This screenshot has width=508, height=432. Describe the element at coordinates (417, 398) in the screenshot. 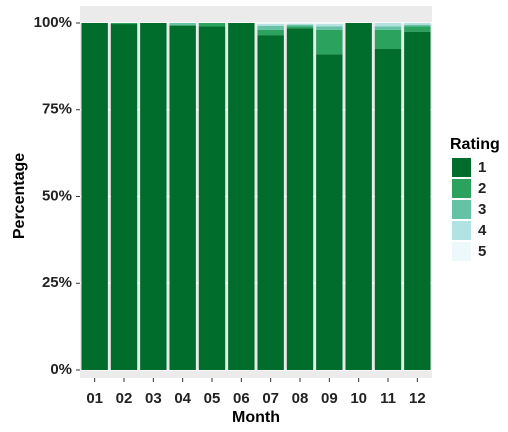

I see `x-tick-label: 12` at that location.